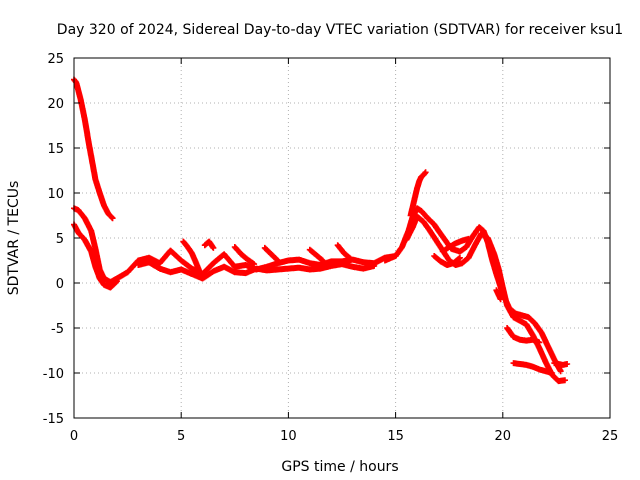 The width and height of the screenshot is (640, 480). I want to click on x-tick-label: 15, so click(395, 436).